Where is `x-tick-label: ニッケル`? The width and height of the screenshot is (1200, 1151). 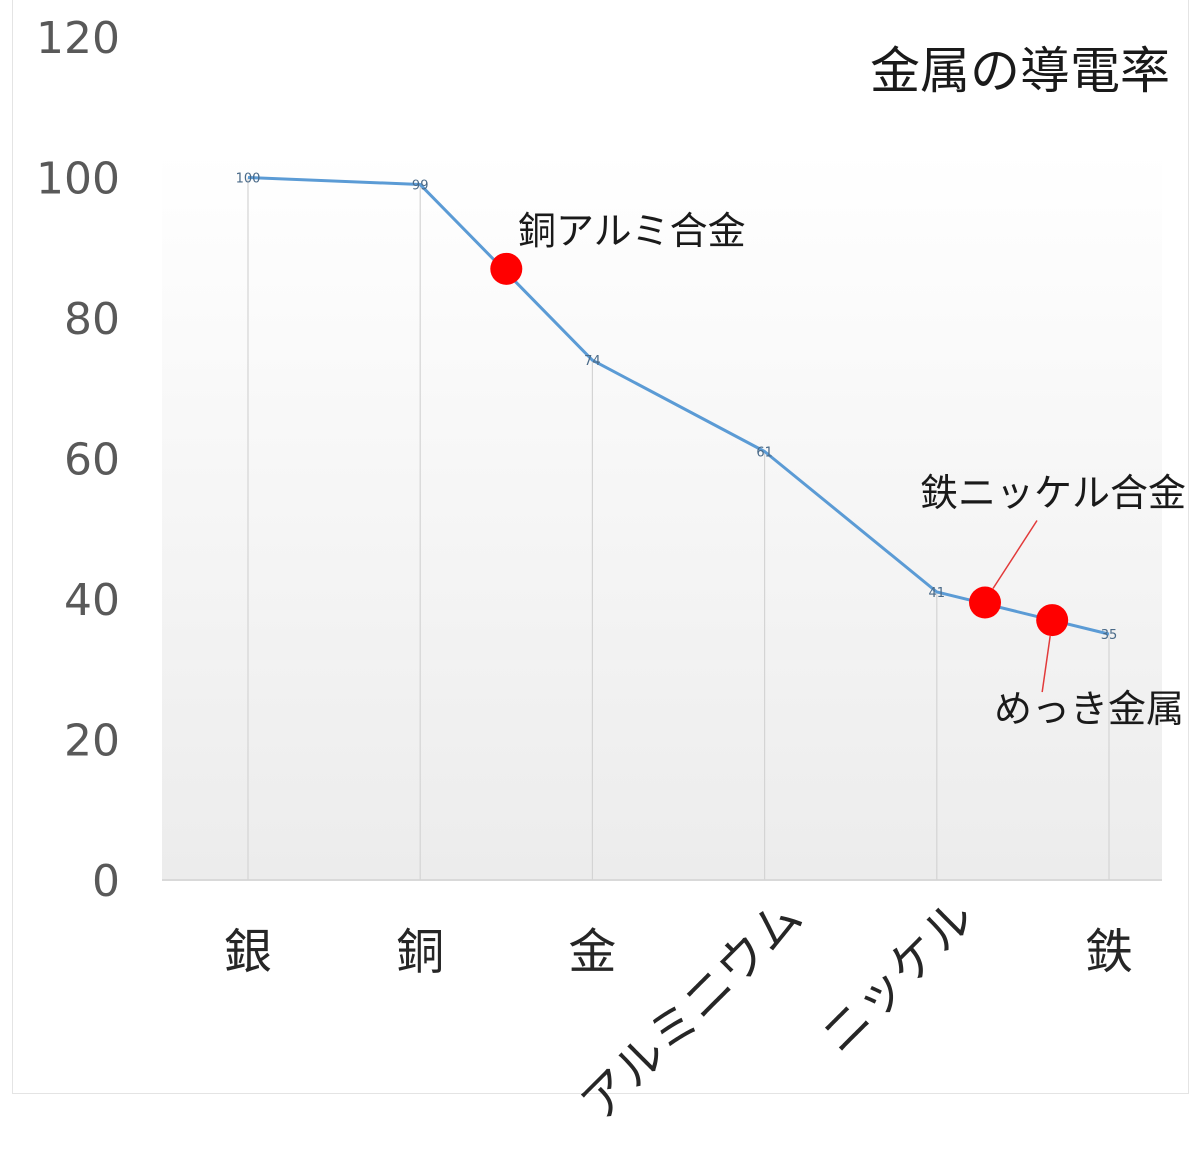 x-tick-label: ニッケル is located at coordinates (897, 976).